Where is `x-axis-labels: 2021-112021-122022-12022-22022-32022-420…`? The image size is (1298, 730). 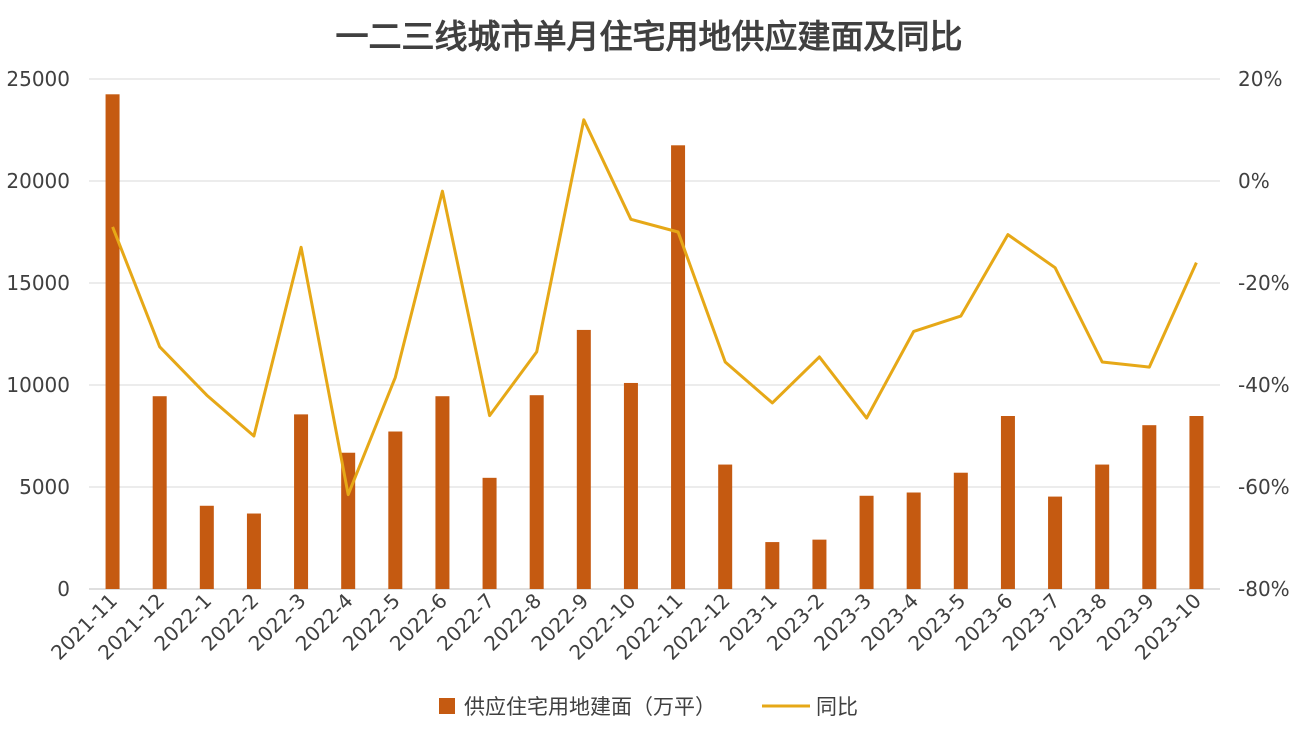 x-axis-labels: 2021-112021-122022-12022-22022-32022-420… is located at coordinates (626, 627).